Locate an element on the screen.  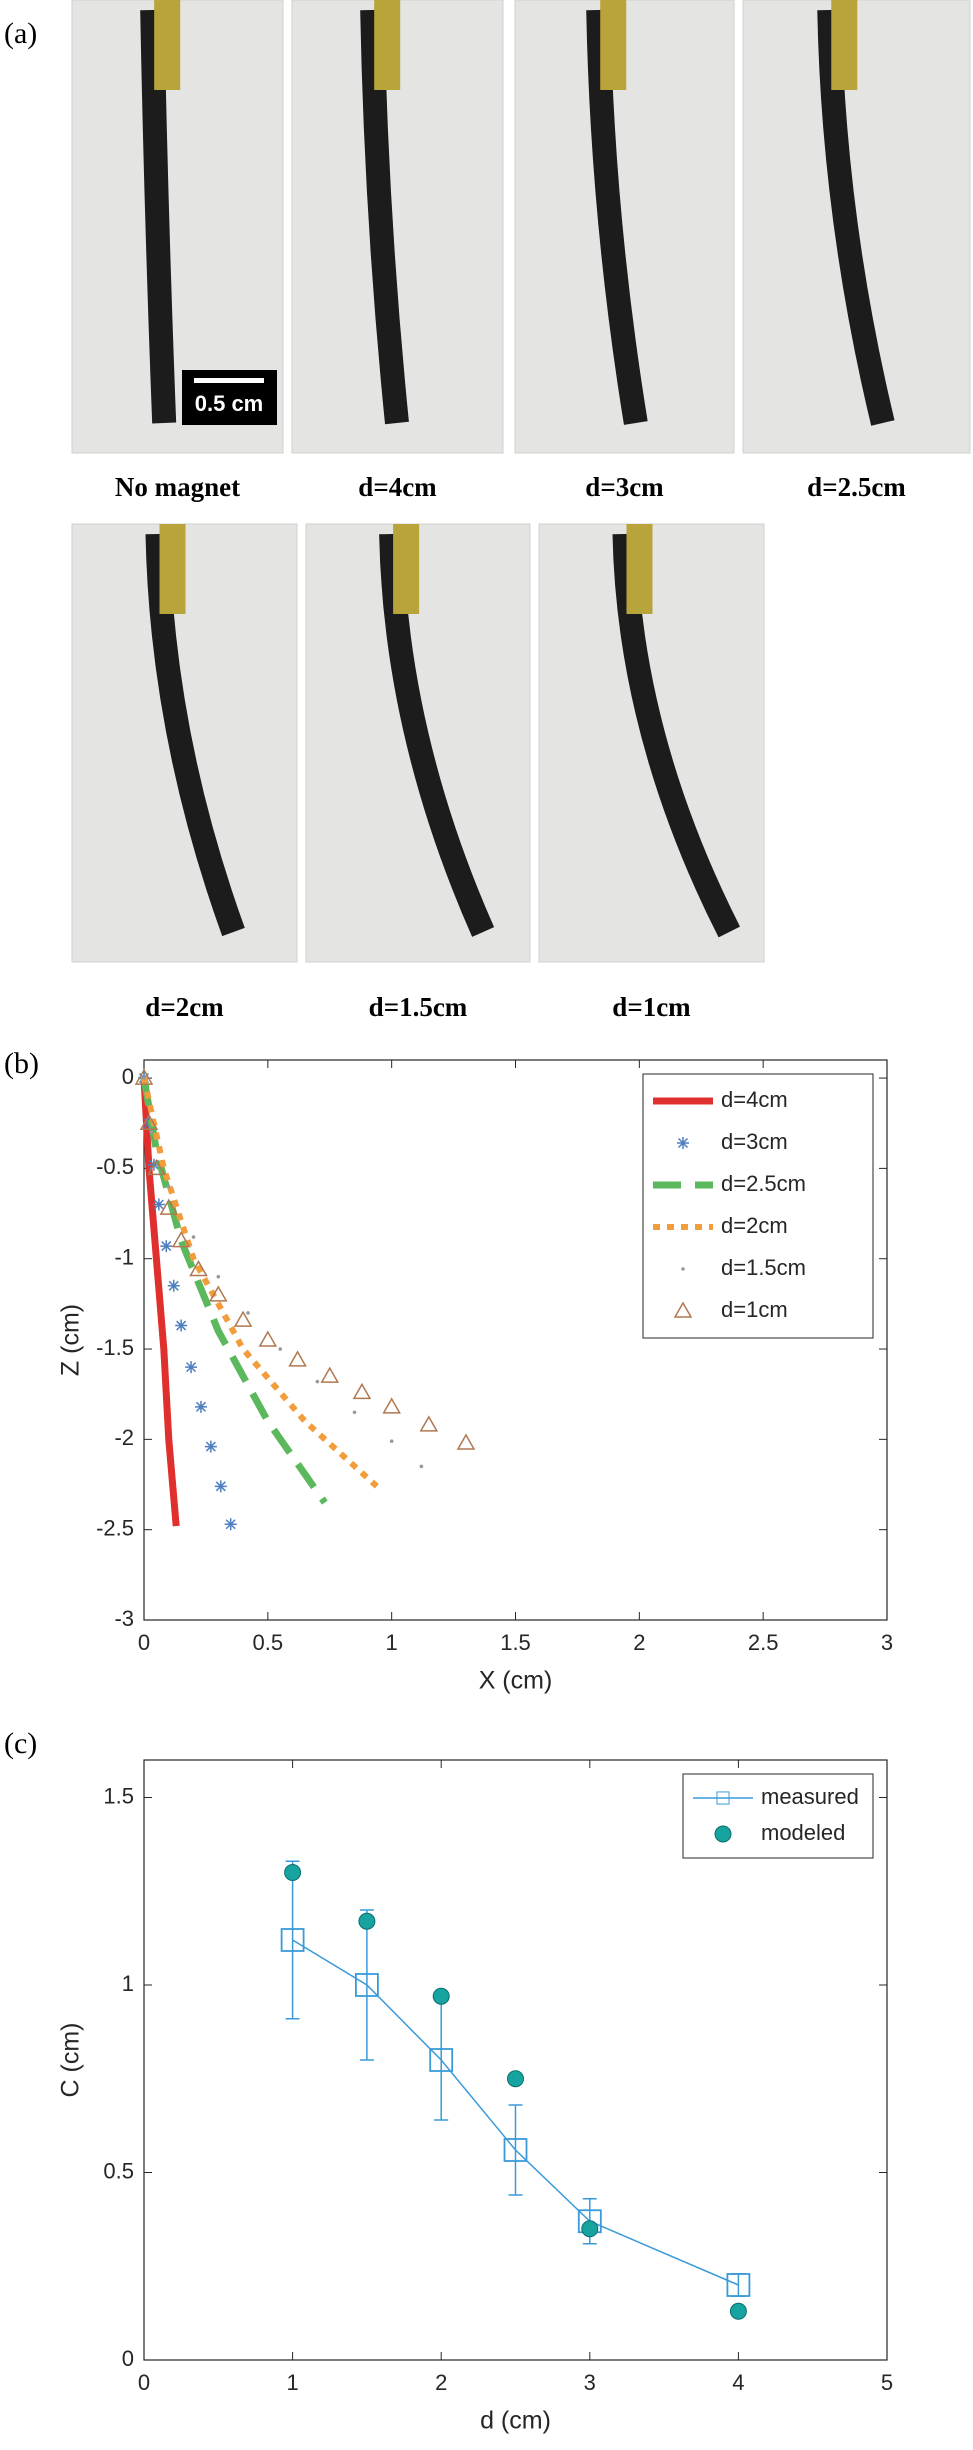
x-axis-label: d (cm) is located at coordinates (515, 2421).